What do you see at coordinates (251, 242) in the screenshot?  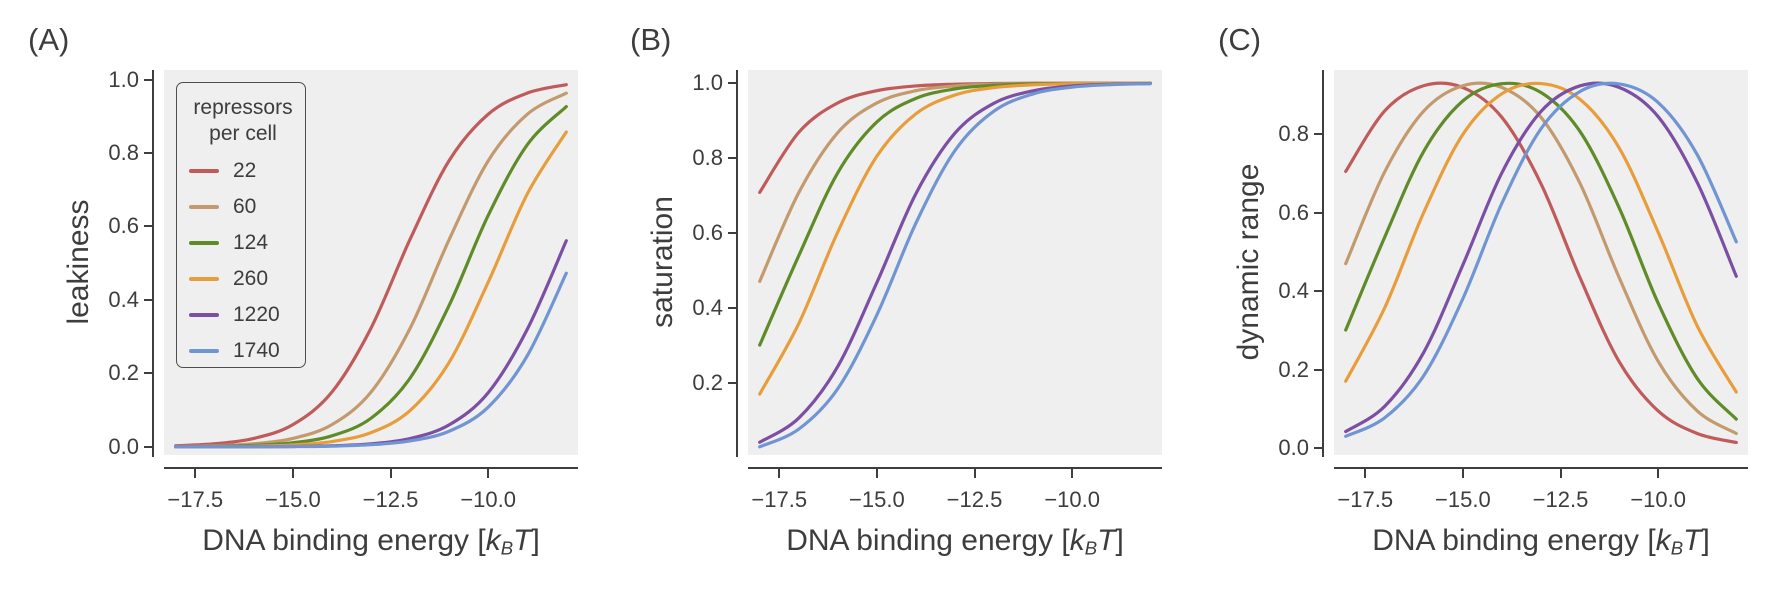 I see `legend-label: 124` at bounding box center [251, 242].